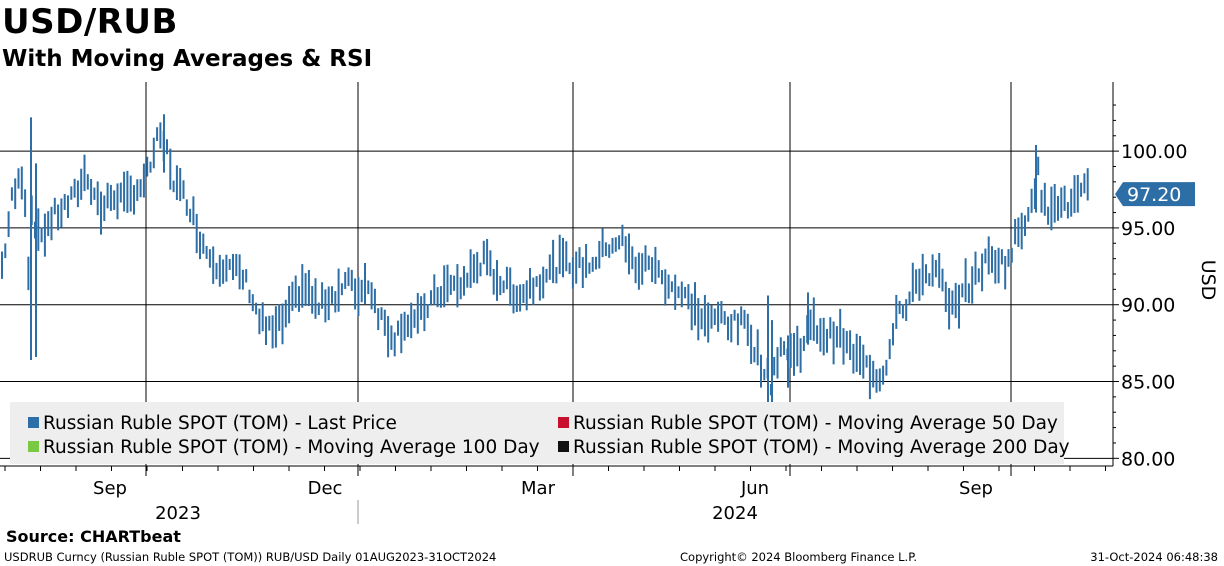  What do you see at coordinates (1148, 229) in the screenshot?
I see `y-tick-label: 95.00` at bounding box center [1148, 229].